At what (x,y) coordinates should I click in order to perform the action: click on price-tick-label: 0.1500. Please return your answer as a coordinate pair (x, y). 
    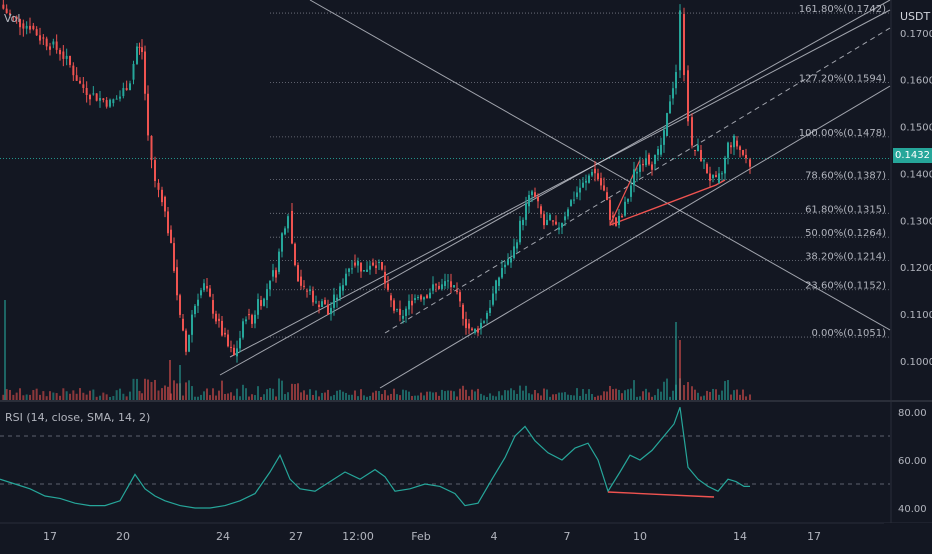
    Looking at the image, I should click on (916, 128).